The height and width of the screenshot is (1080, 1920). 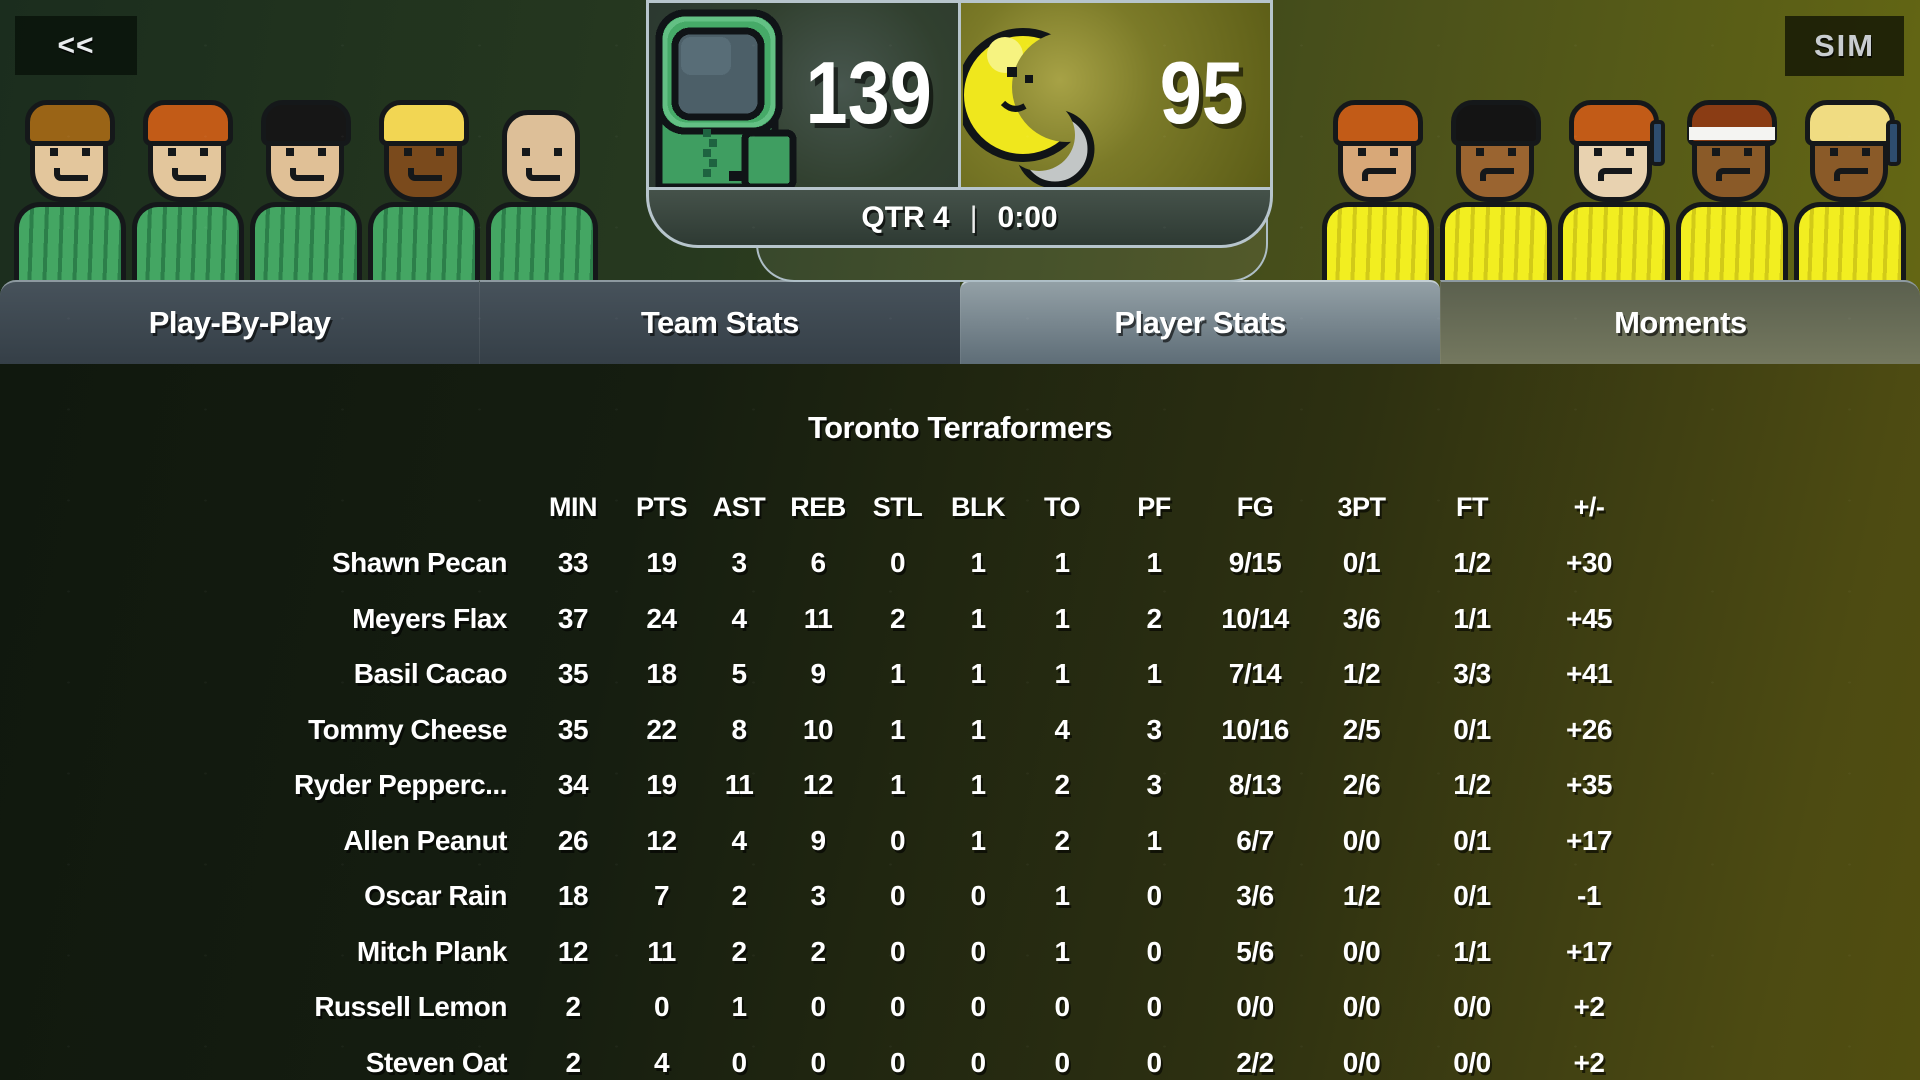 I want to click on back-button: <<, so click(x=76, y=45).